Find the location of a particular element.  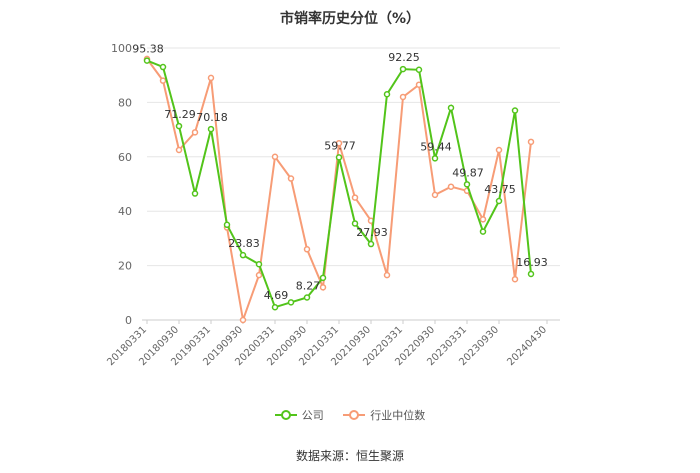

data-label: 8.27 is located at coordinates (308, 286).